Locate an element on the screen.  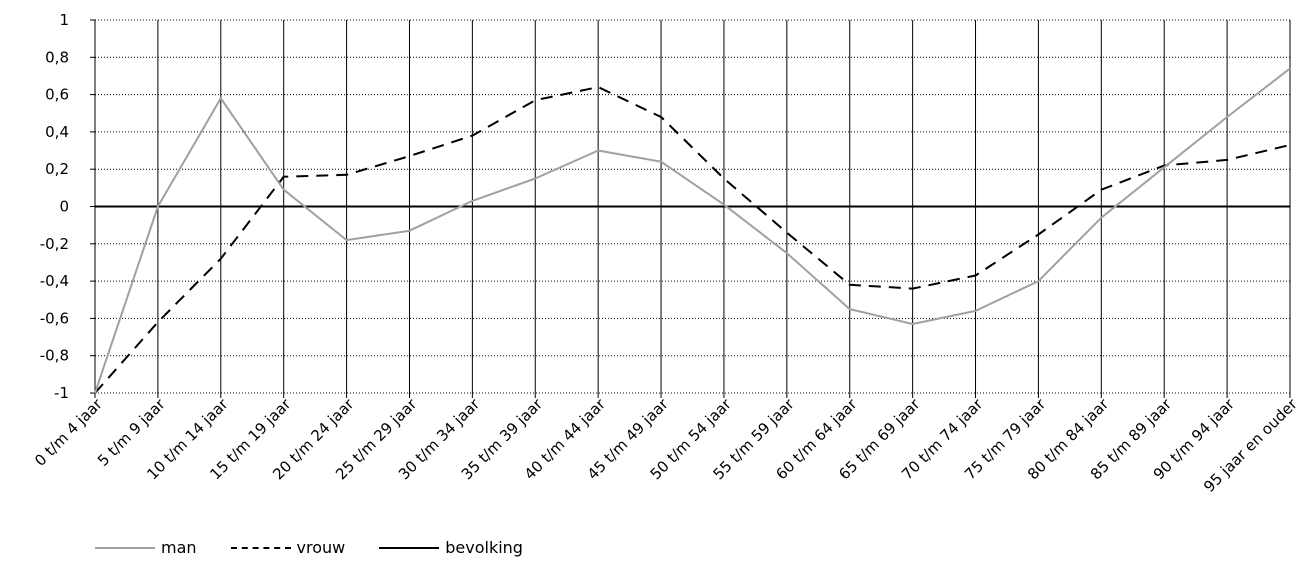
y-tick-label: 0 is located at coordinates (64, 207).